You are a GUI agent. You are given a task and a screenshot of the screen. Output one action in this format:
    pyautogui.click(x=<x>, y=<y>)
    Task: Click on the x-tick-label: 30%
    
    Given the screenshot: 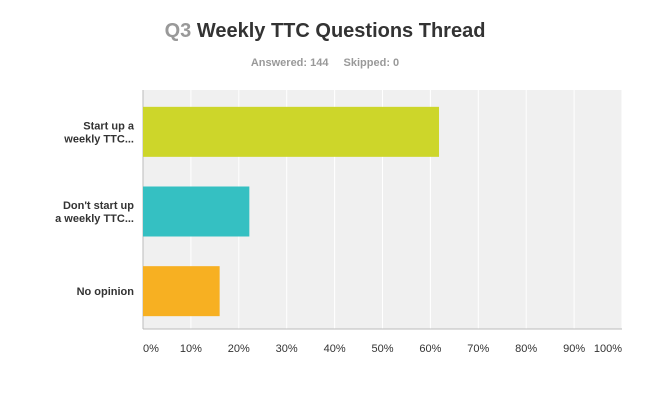 What is the action you would take?
    pyautogui.click(x=287, y=349)
    